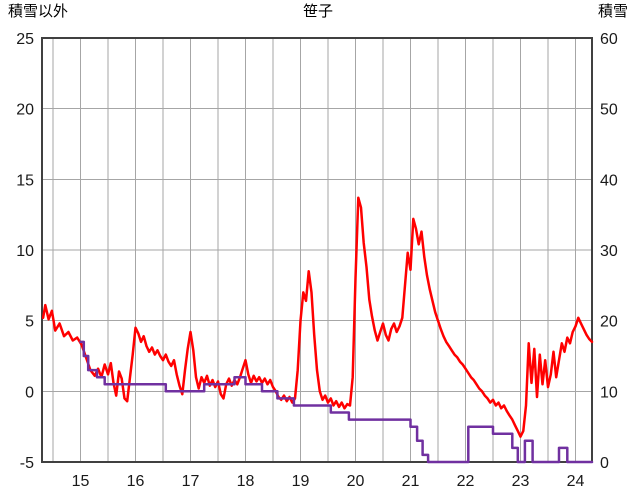  I want to click on x-tick-label: 17, so click(191, 481).